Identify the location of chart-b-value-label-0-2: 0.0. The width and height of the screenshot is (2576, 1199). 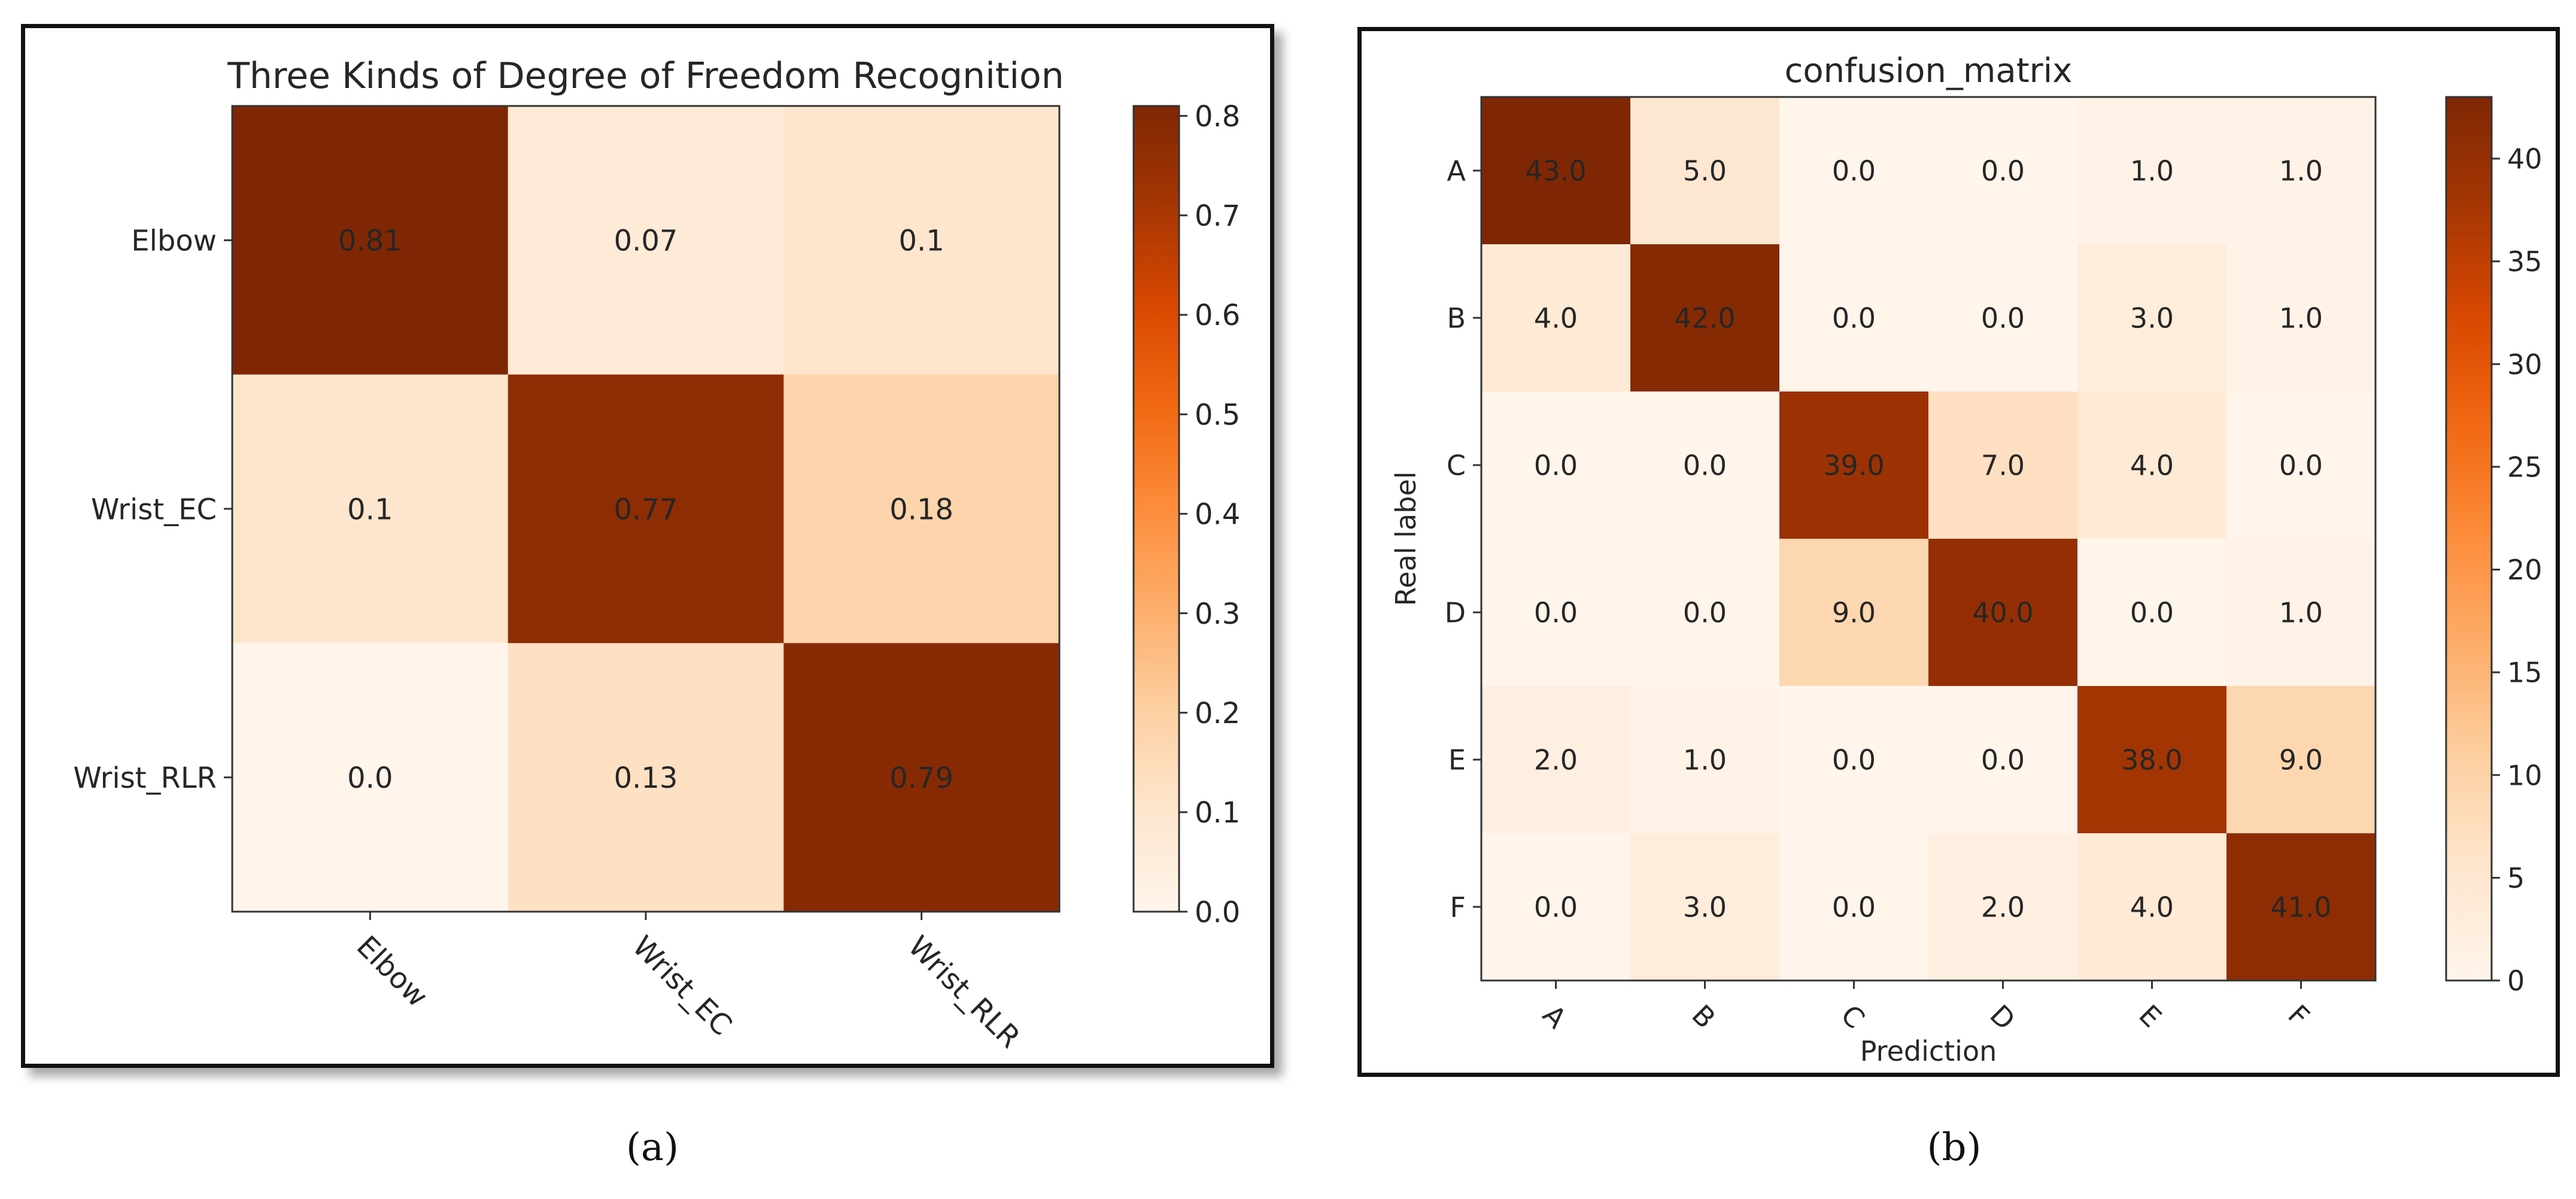
(1854, 171).